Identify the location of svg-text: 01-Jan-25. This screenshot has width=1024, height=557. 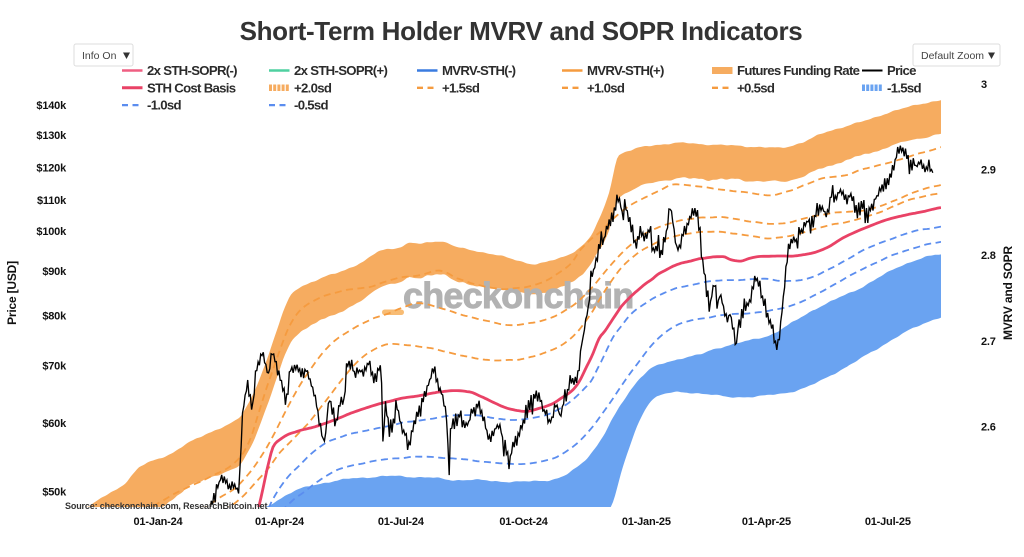
(646, 522).